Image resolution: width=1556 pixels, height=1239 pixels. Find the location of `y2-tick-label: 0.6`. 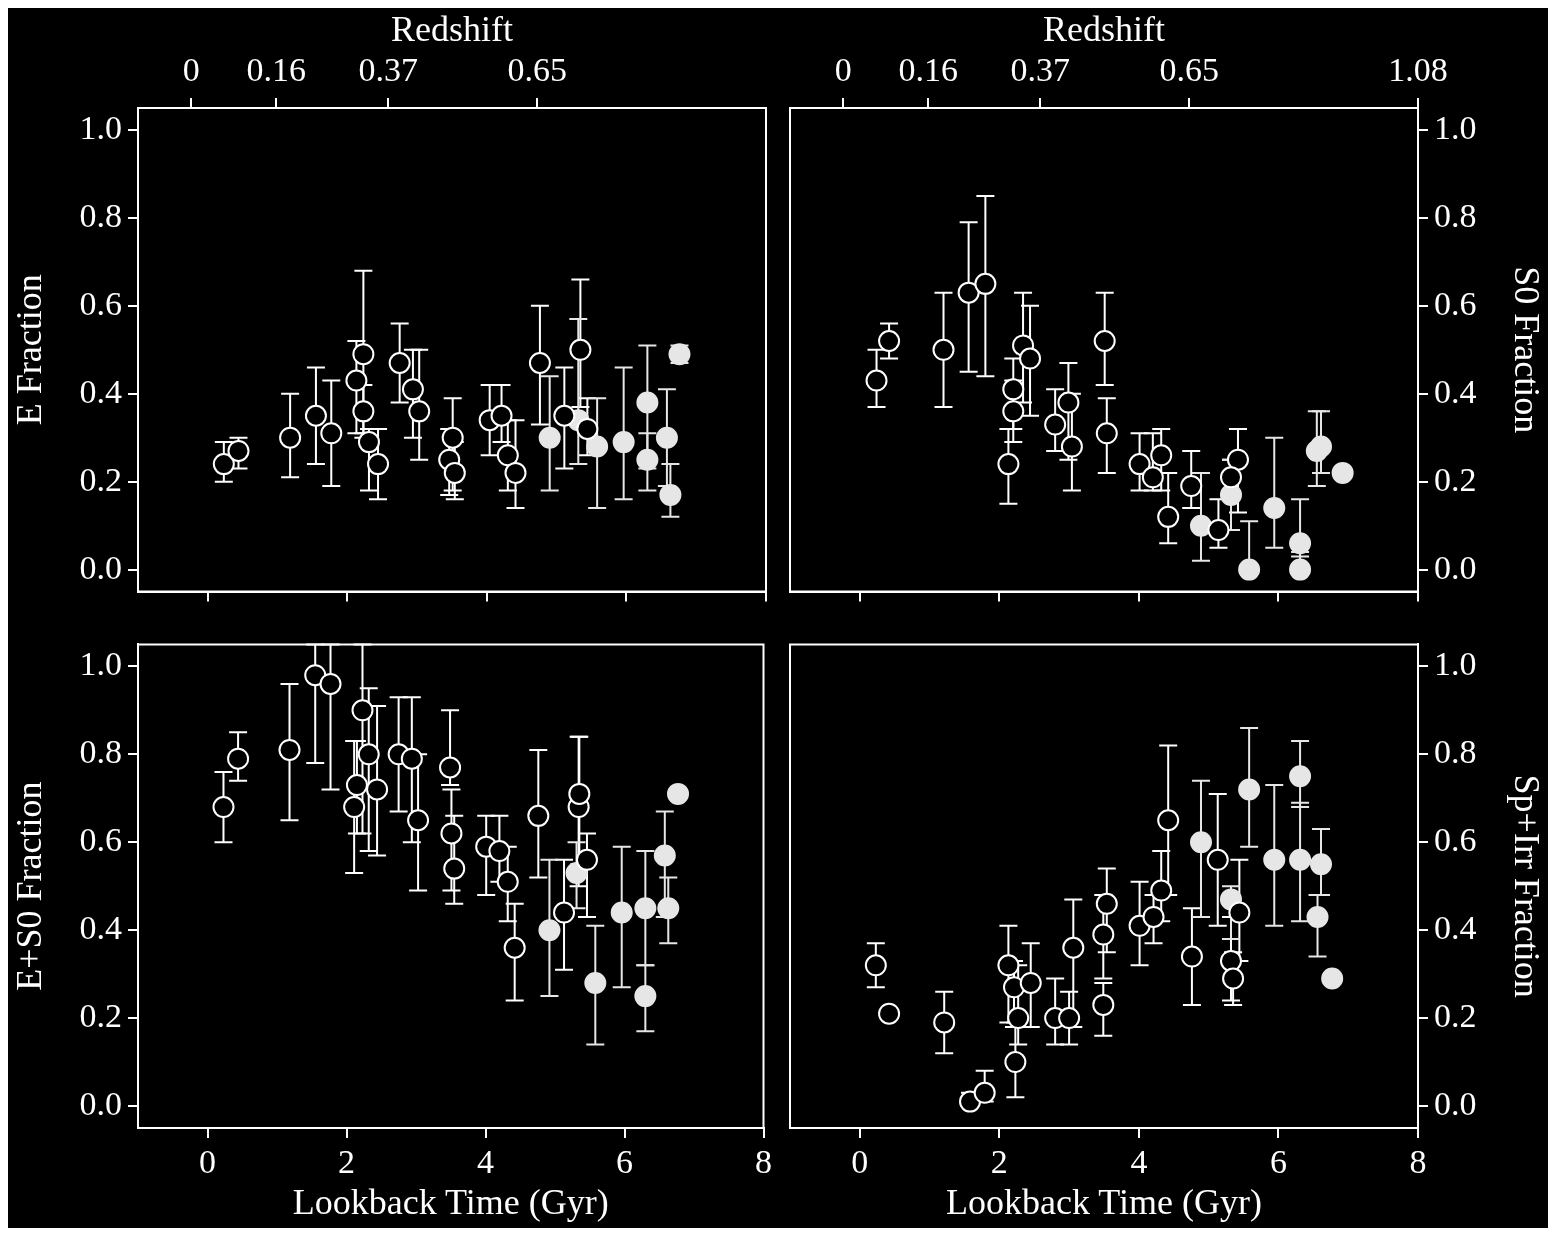

y2-tick-label: 0.6 is located at coordinates (1455, 303).